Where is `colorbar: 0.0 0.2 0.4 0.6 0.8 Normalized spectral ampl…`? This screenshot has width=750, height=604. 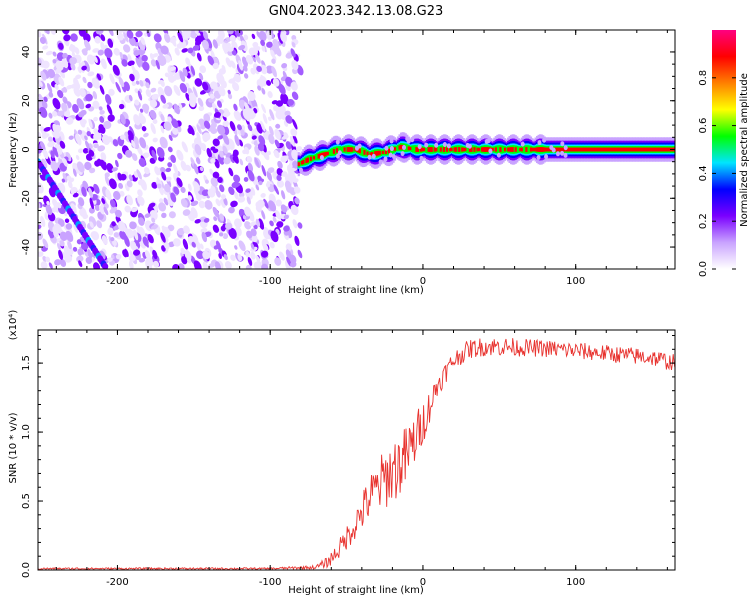 colorbar: 0.0 0.2 0.4 0.6 0.8 Normalized spectral ampl… is located at coordinates (724, 153).